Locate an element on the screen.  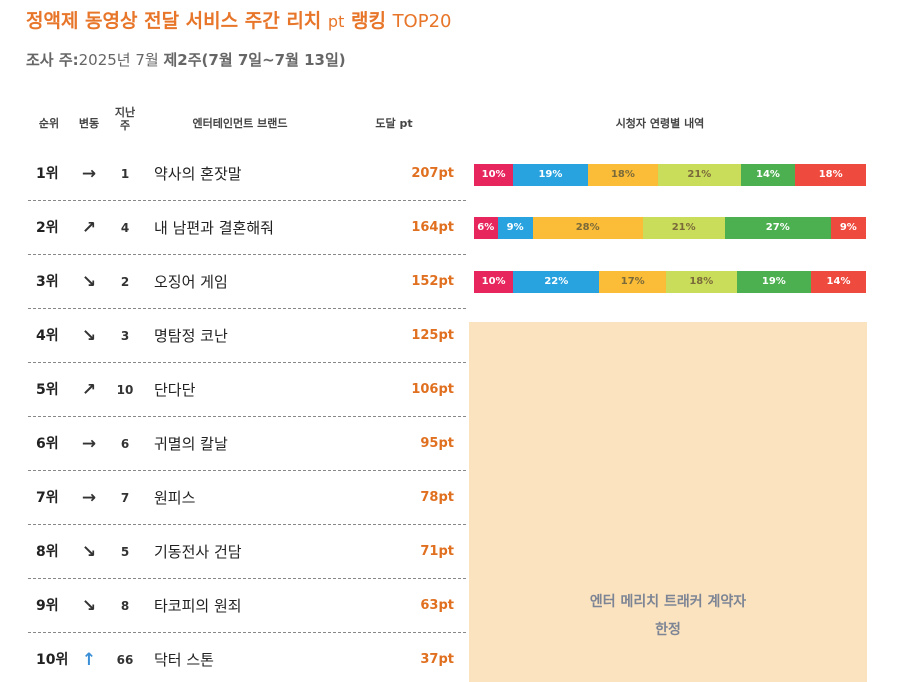
survey-week: 조사 주:2025년 7월 제2주(7월 7일~7월 13일) is located at coordinates (186, 59).